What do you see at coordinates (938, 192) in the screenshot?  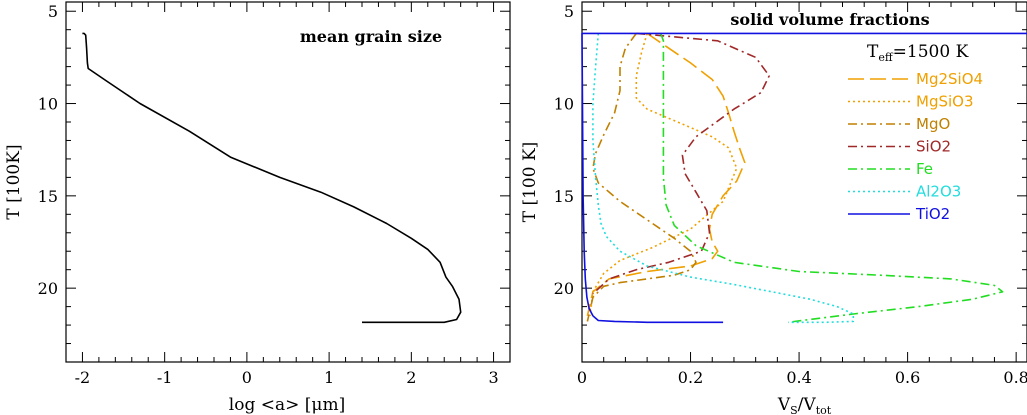 I see `legend-label: Al2O3` at bounding box center [938, 192].